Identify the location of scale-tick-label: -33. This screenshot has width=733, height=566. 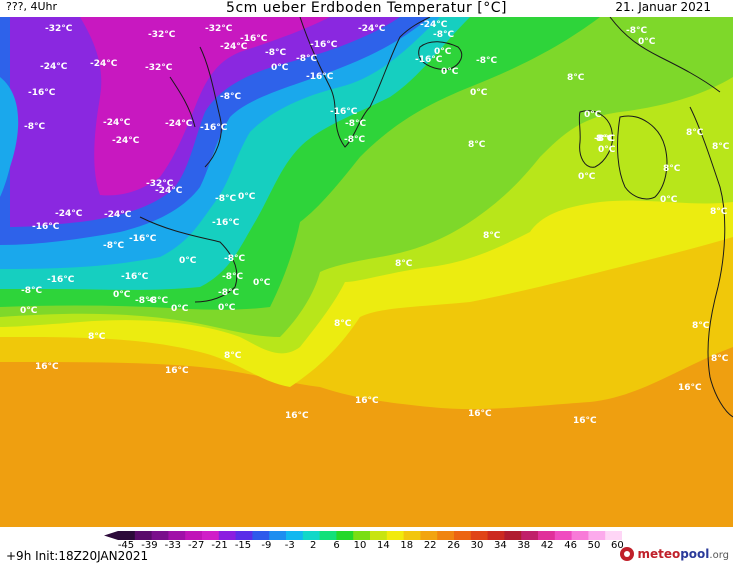
(172, 545).